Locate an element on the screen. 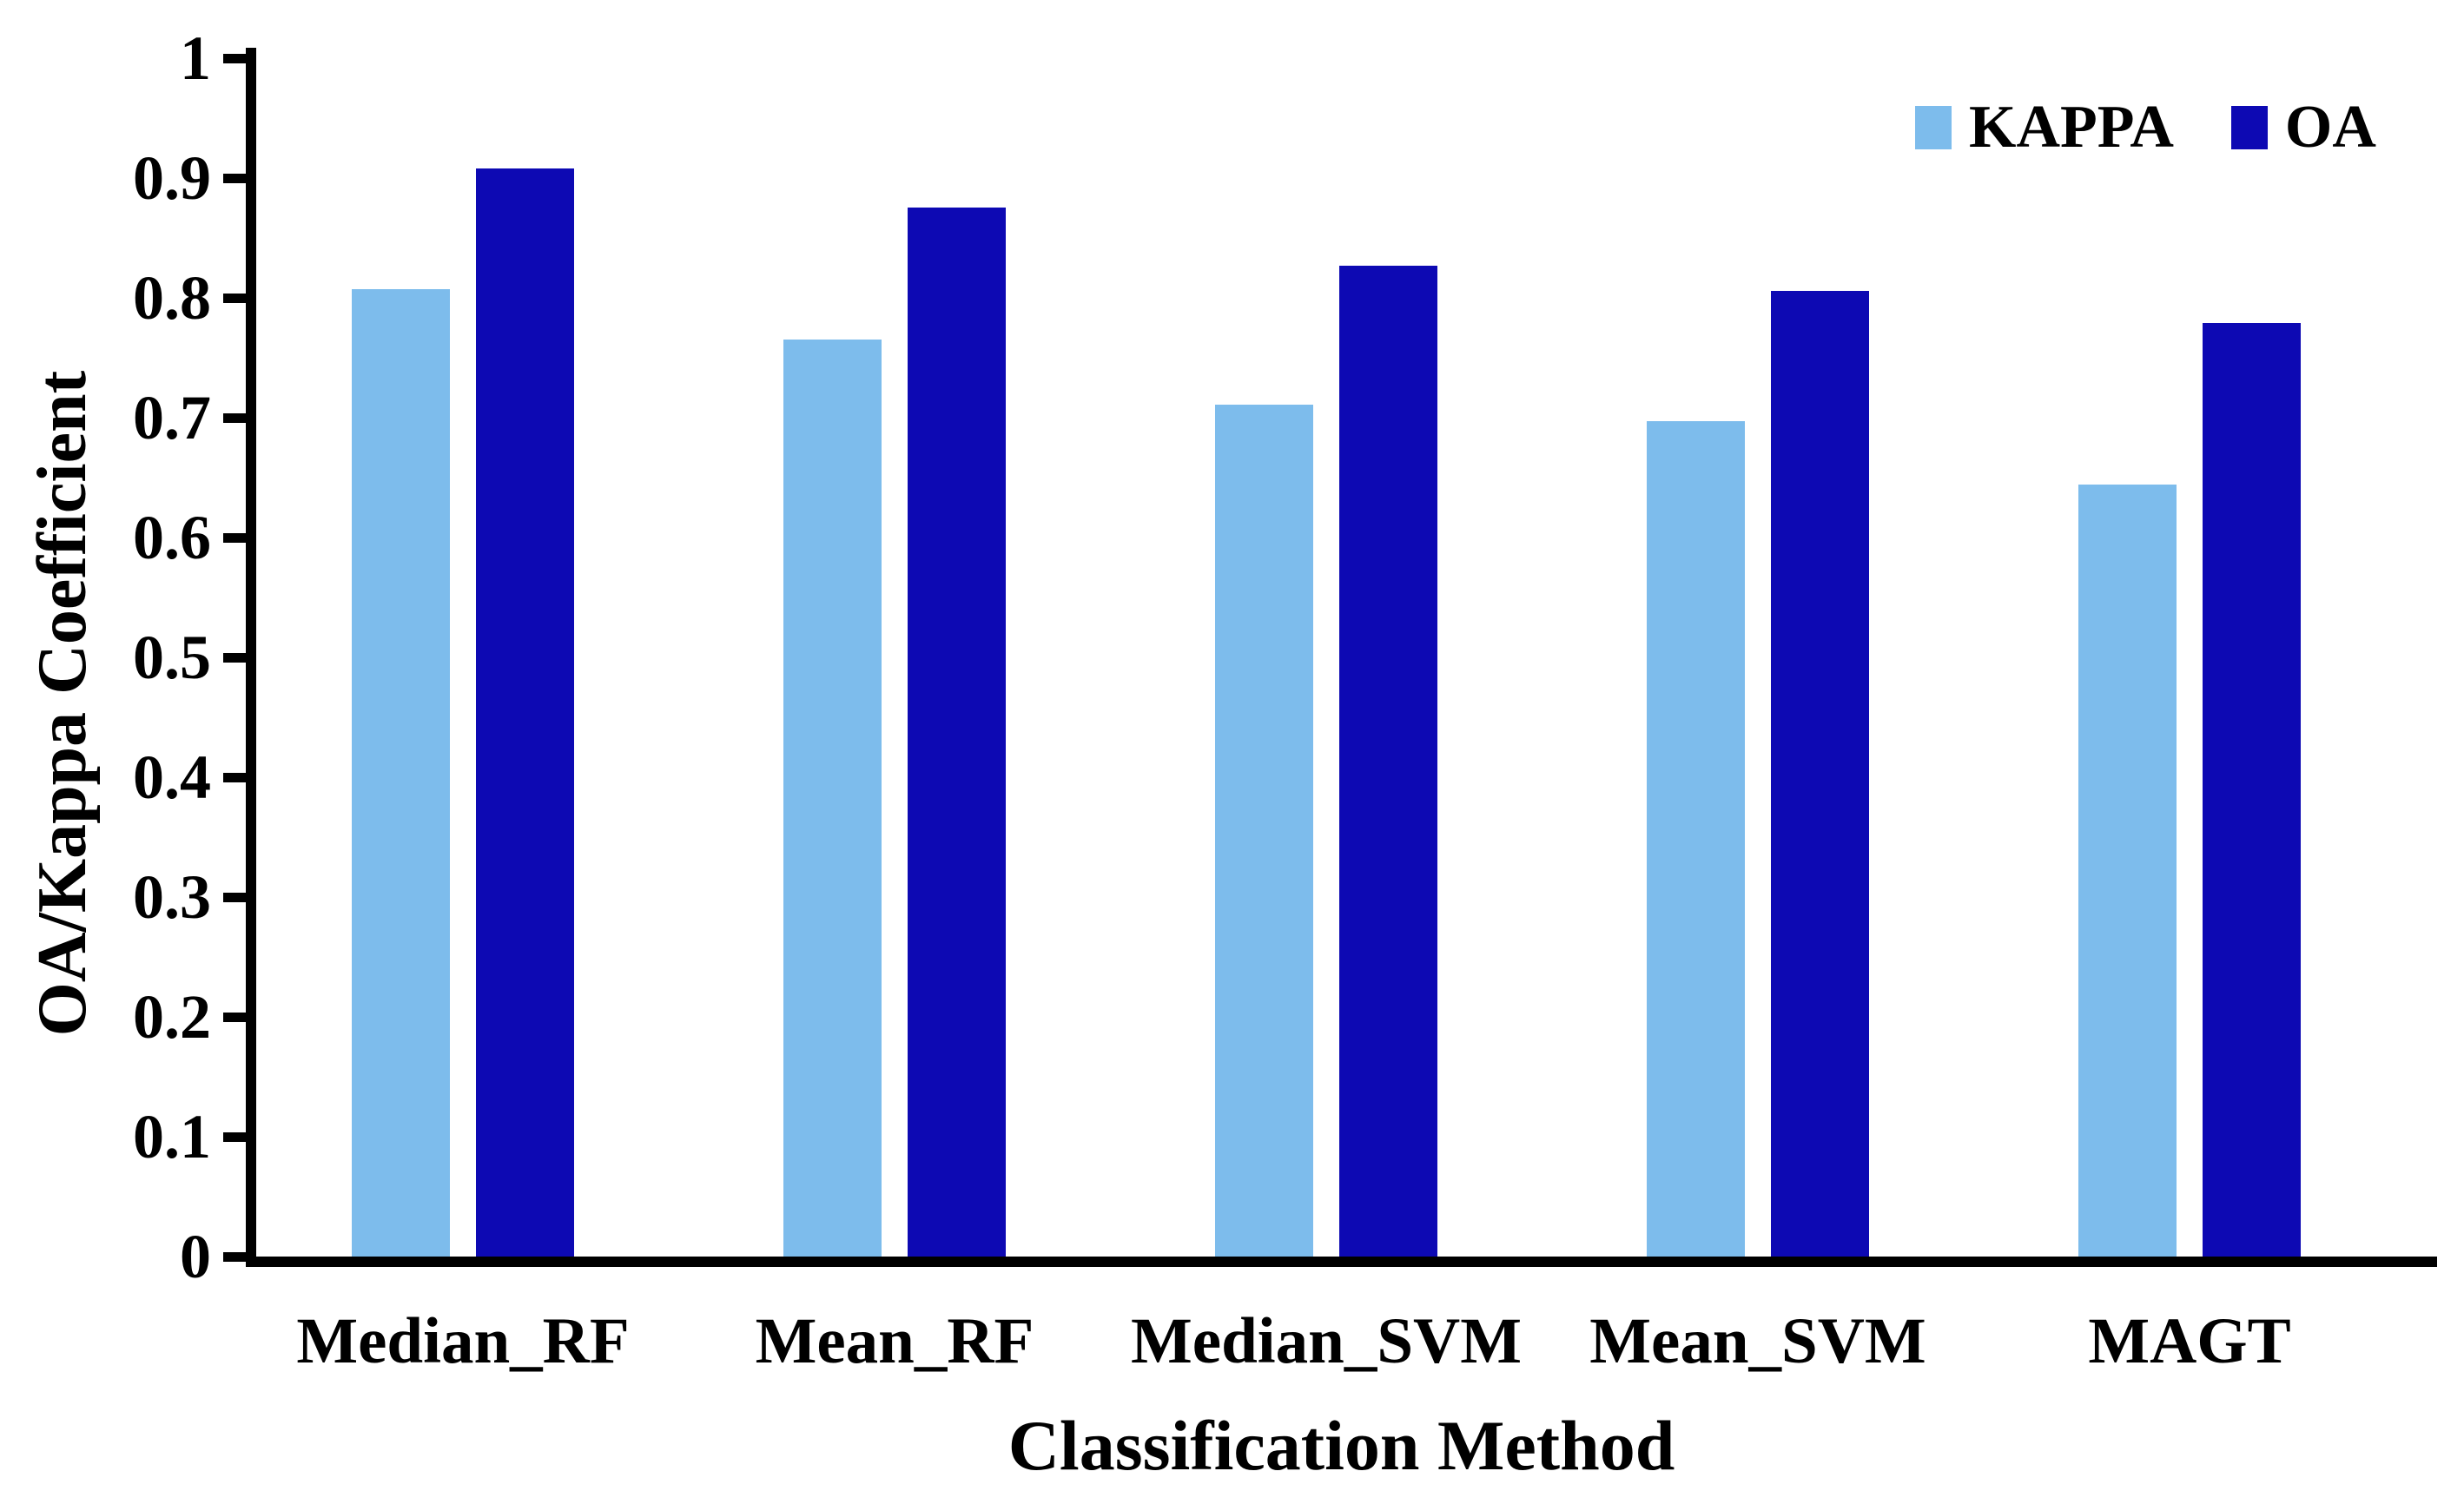  bar-oa-median_rf is located at coordinates (525, 712).